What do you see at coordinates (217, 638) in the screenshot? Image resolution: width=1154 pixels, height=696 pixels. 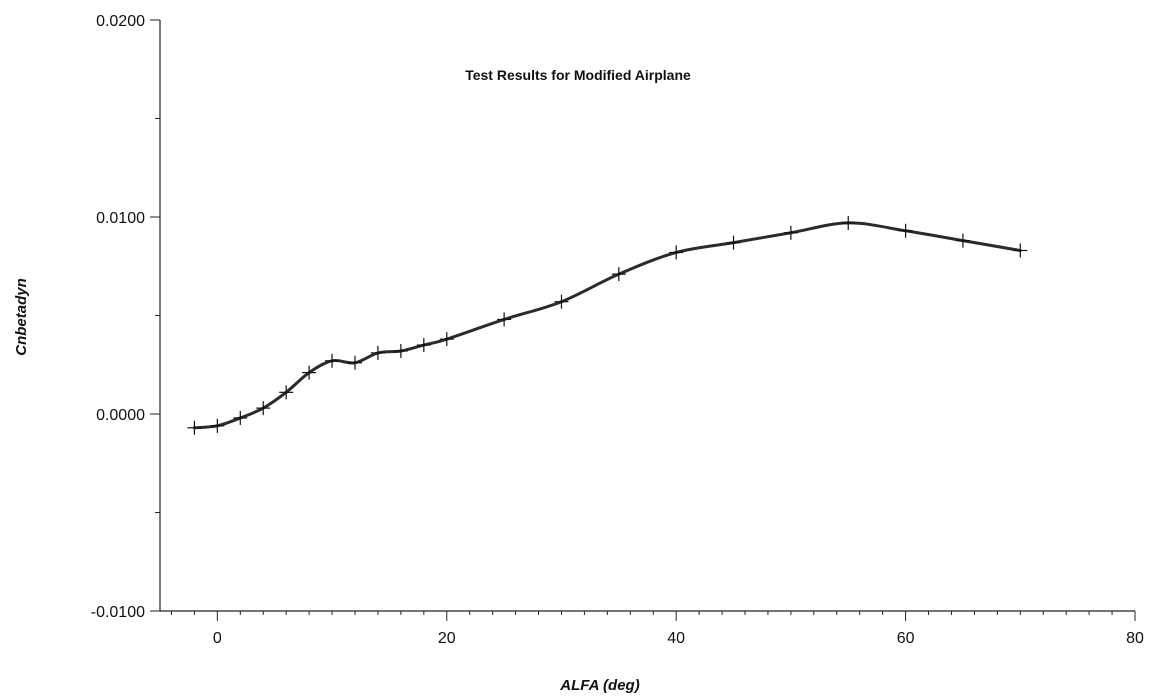 I see `x-tick-label: 0` at bounding box center [217, 638].